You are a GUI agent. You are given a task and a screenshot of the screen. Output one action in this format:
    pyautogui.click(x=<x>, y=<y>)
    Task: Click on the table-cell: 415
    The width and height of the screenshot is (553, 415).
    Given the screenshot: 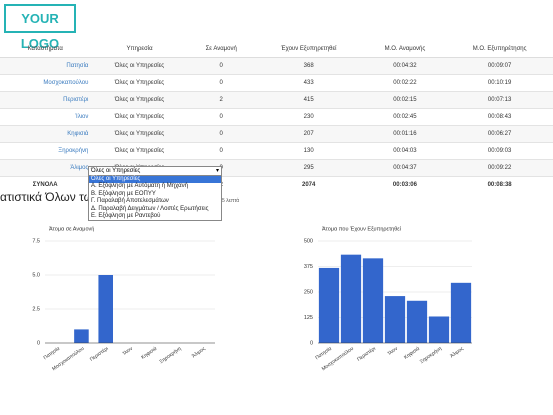 What is the action you would take?
    pyautogui.click(x=308, y=100)
    